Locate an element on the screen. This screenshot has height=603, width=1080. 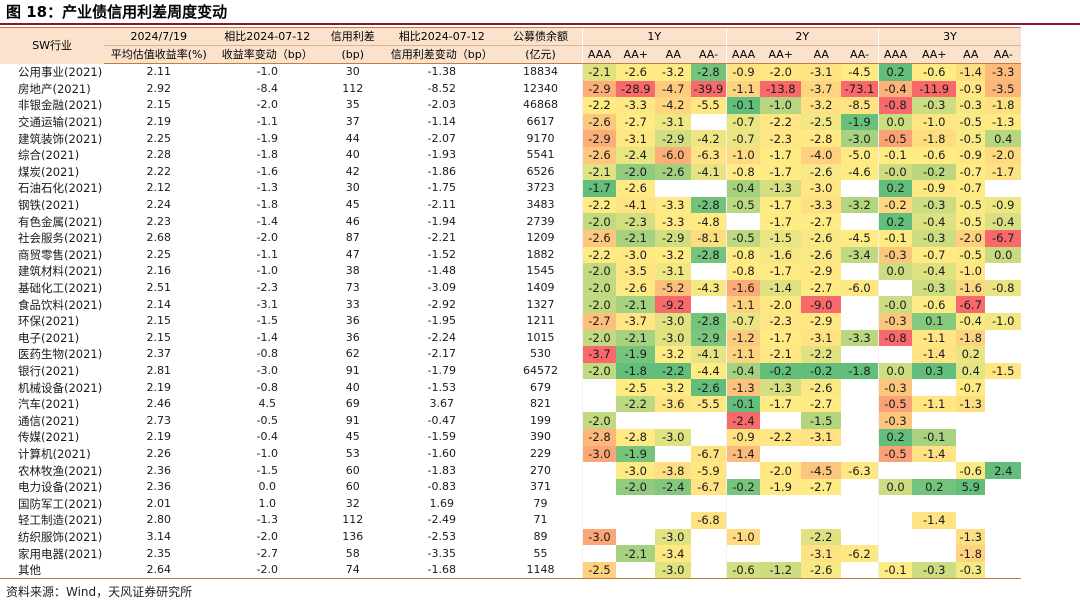
spread-cell: 42 is located at coordinates (352, 171).